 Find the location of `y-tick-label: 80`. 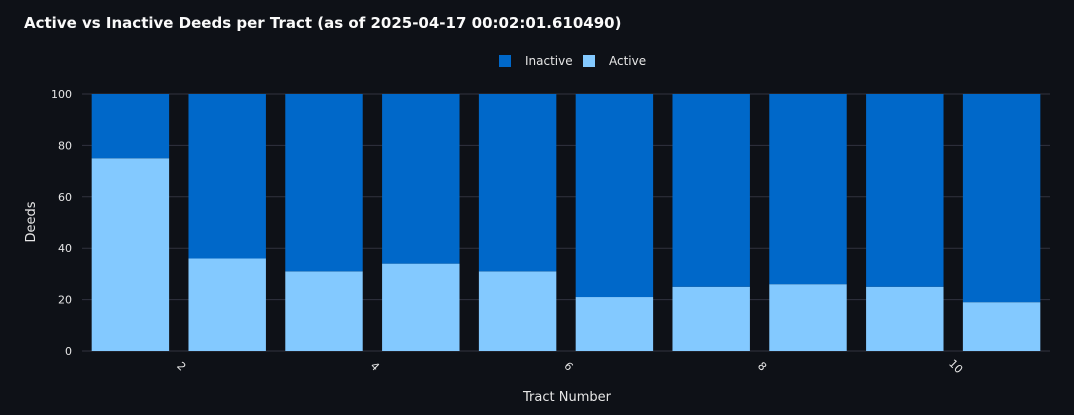

y-tick-label: 80 is located at coordinates (65, 145).